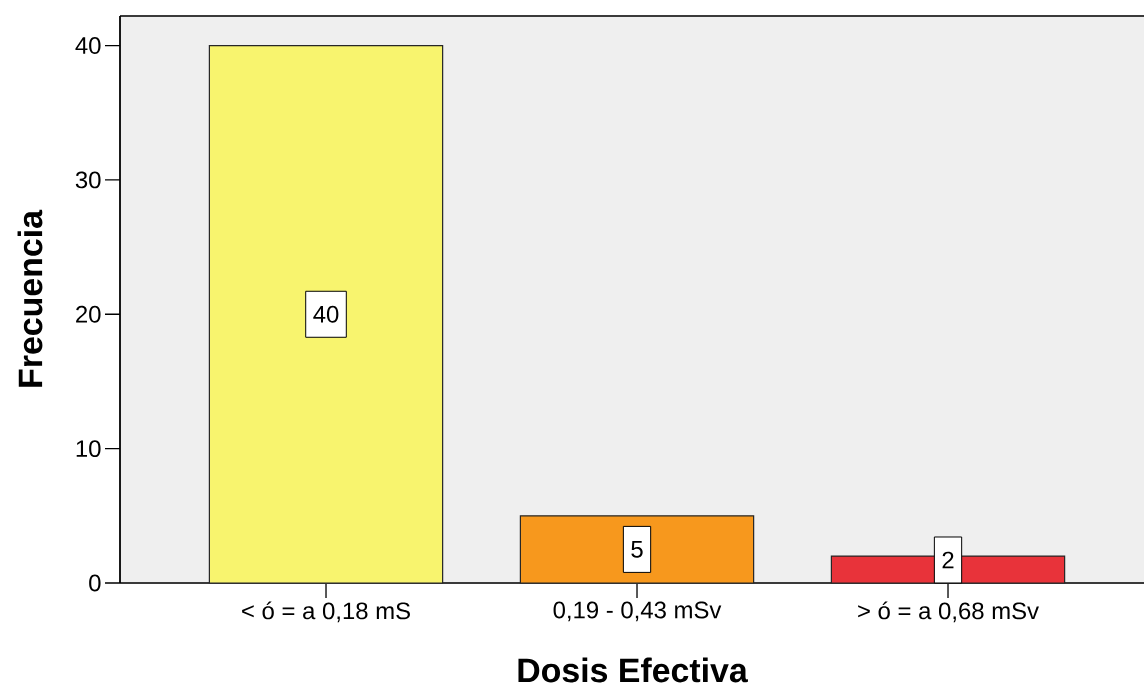 The height and width of the screenshot is (695, 1144). I want to click on y-axis-title: Frecuencia, so click(30, 298).